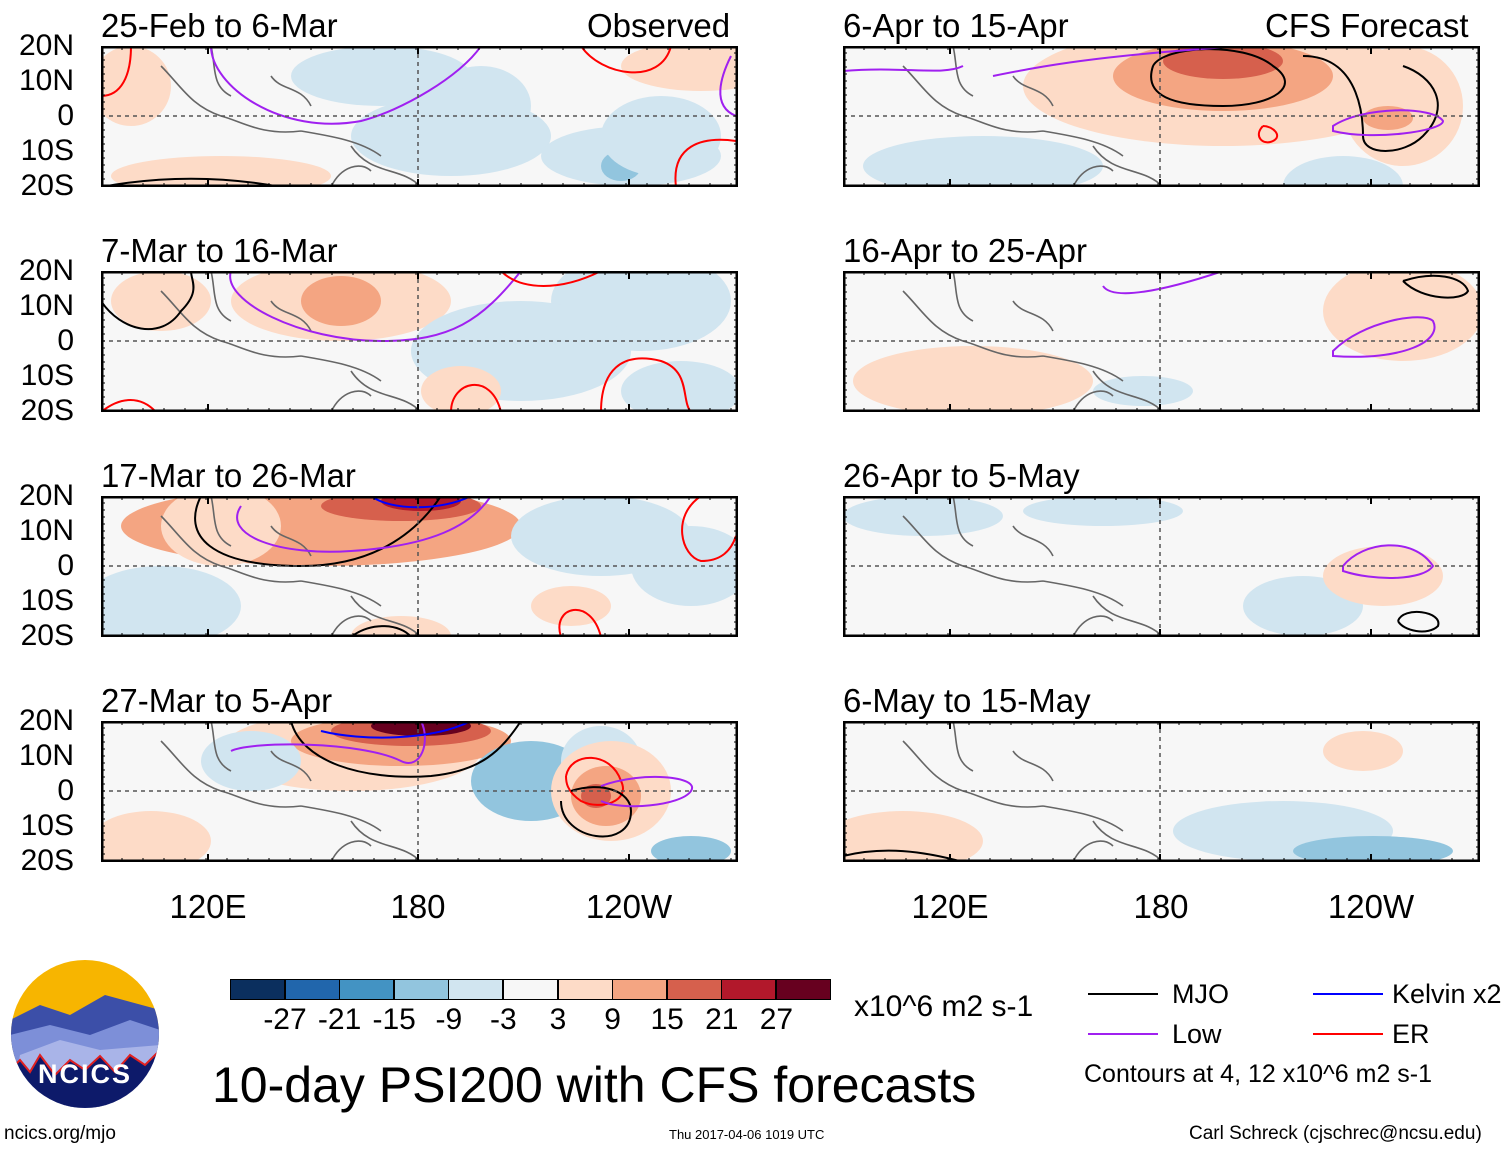  What do you see at coordinates (228, 475) in the screenshot?
I see `panel-title: 17-Mar to 26-Mar` at bounding box center [228, 475].